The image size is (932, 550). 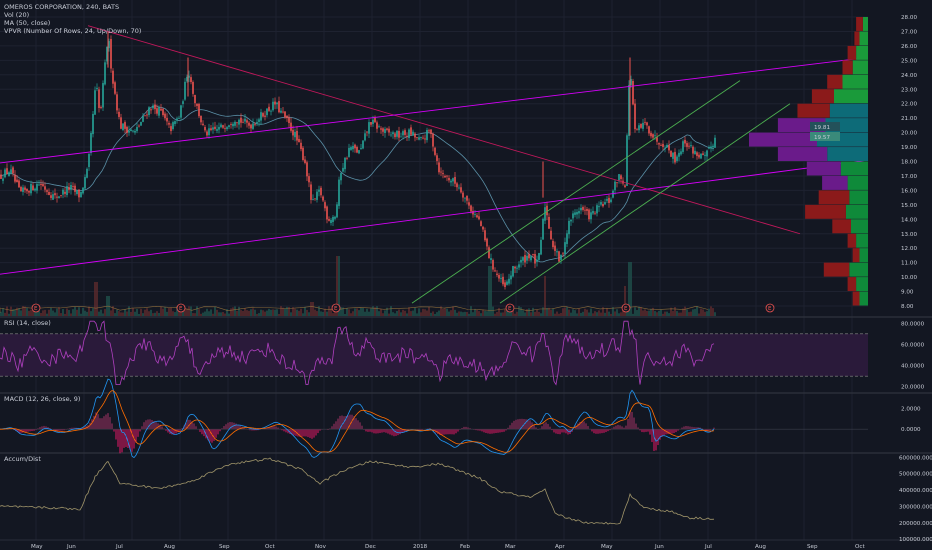 What do you see at coordinates (909, 61) in the screenshot?
I see `price-tick-label: 25.00` at bounding box center [909, 61].